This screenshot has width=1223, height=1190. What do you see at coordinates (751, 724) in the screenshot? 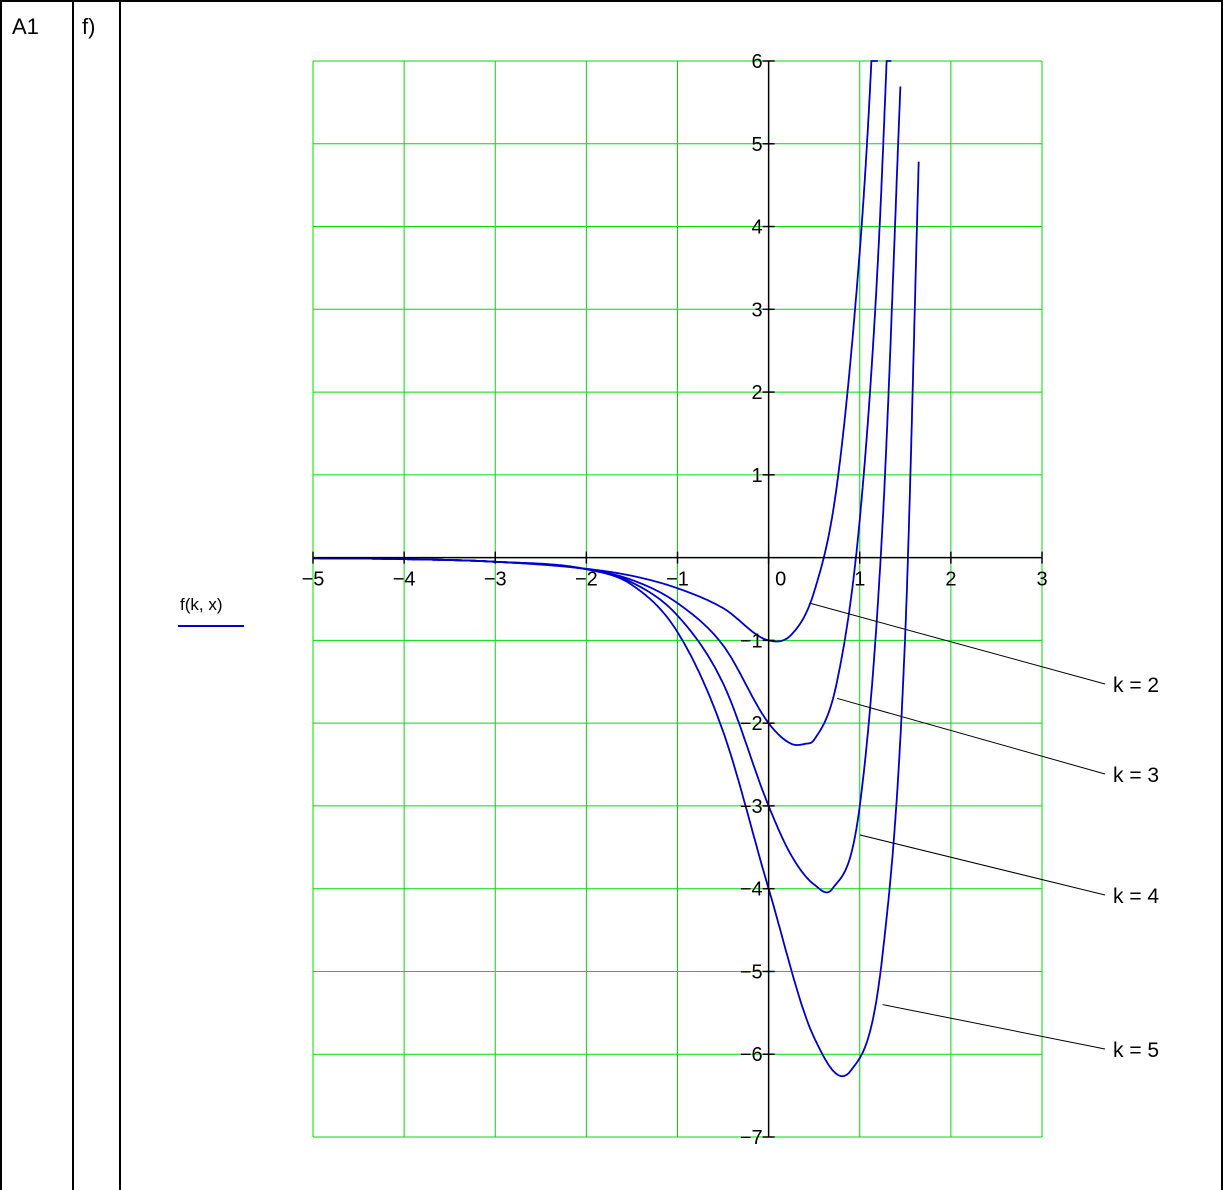
I see `y-tick-label: −2` at bounding box center [751, 724].